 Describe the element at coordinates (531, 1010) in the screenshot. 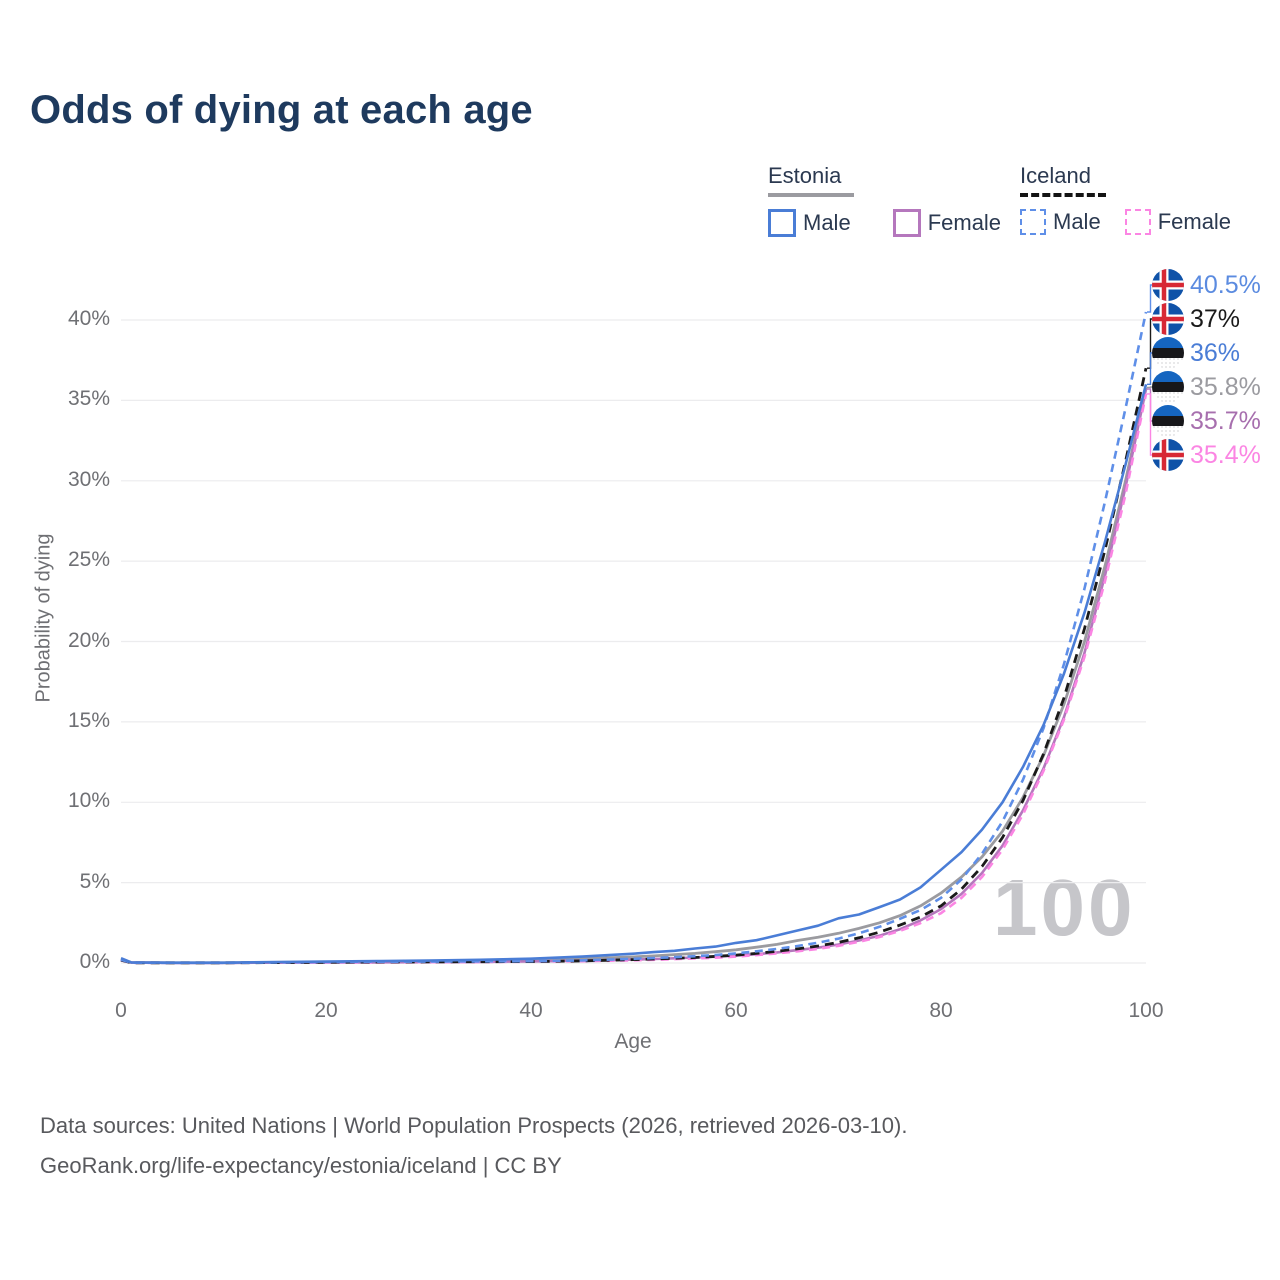

I see `x-tick-label: 40` at that location.